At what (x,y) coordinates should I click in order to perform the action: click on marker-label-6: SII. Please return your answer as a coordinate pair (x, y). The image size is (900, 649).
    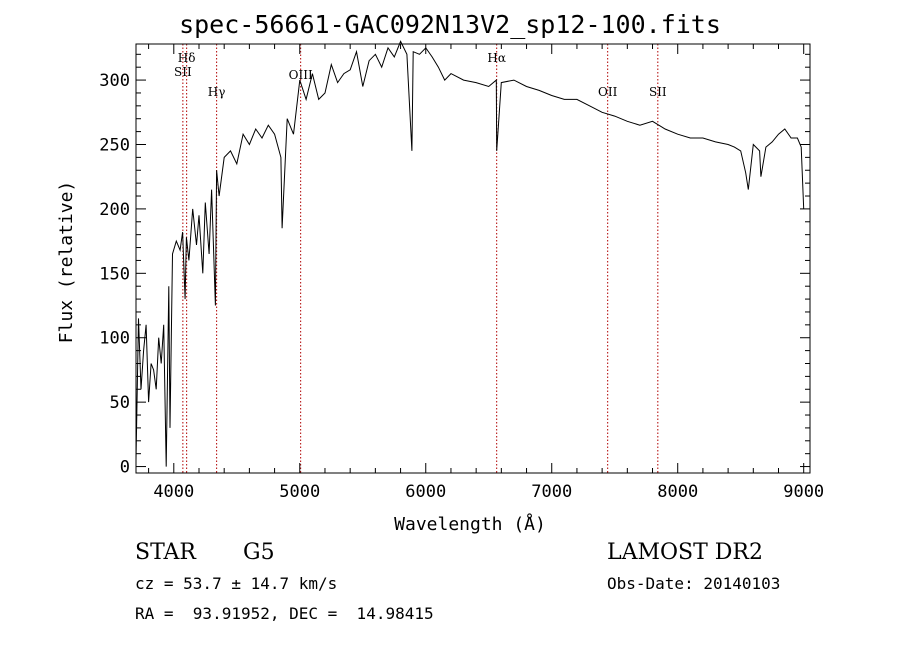
    Looking at the image, I should click on (658, 92).